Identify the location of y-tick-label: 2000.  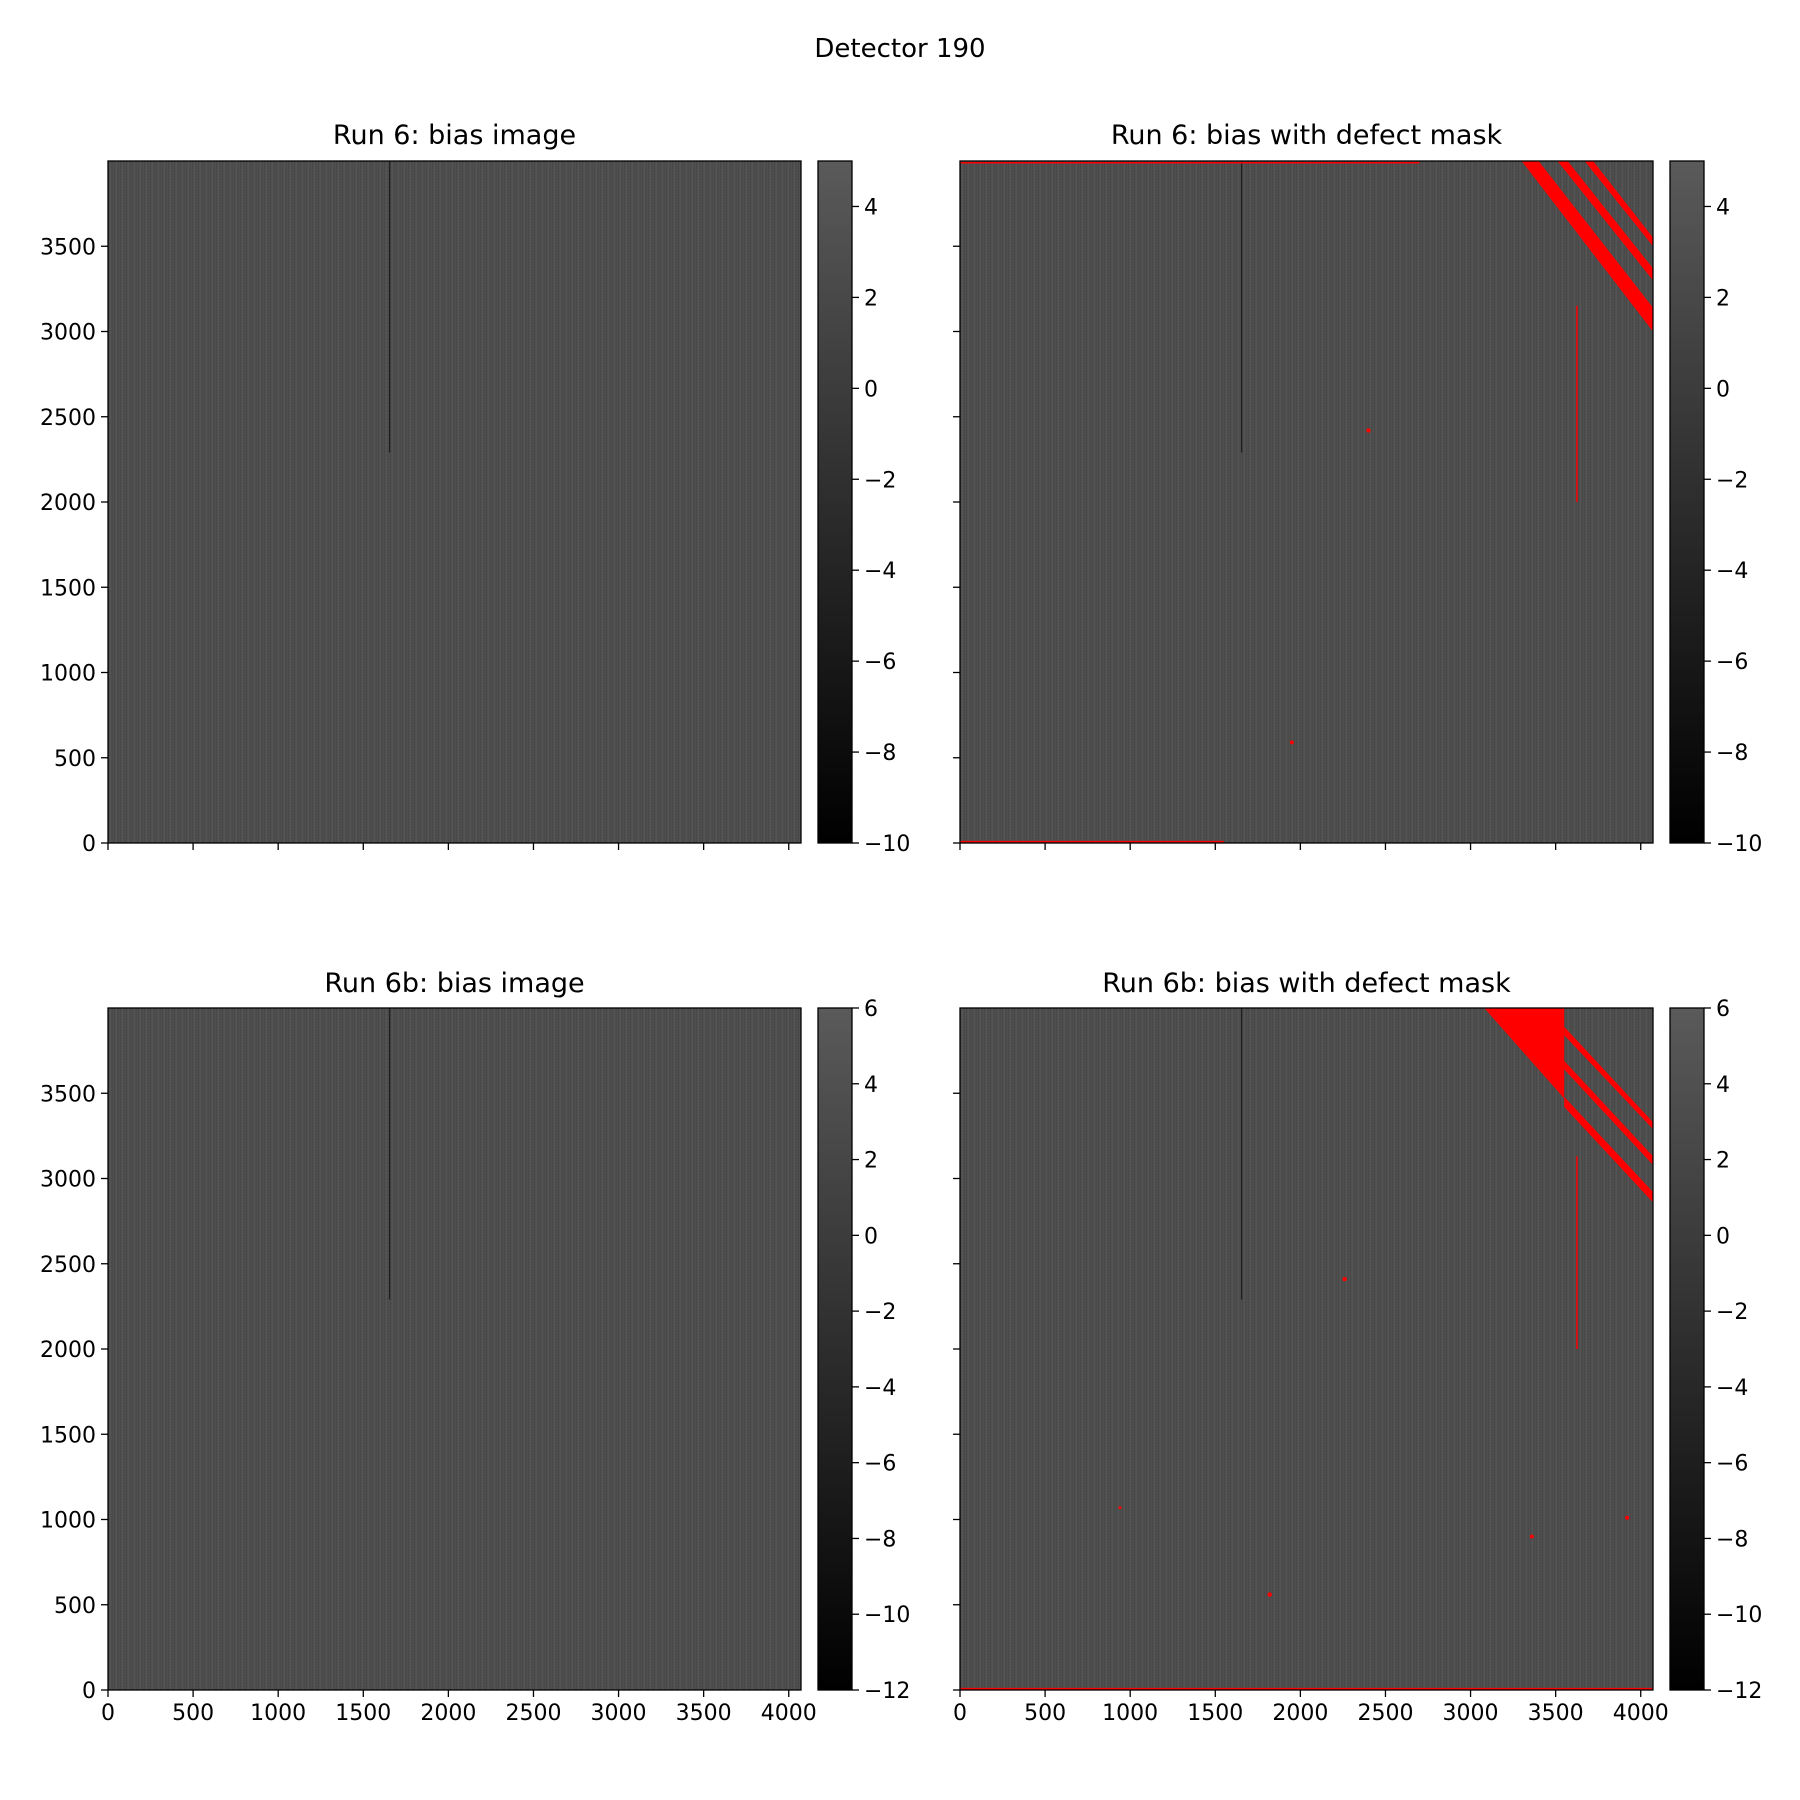
(68, 1350).